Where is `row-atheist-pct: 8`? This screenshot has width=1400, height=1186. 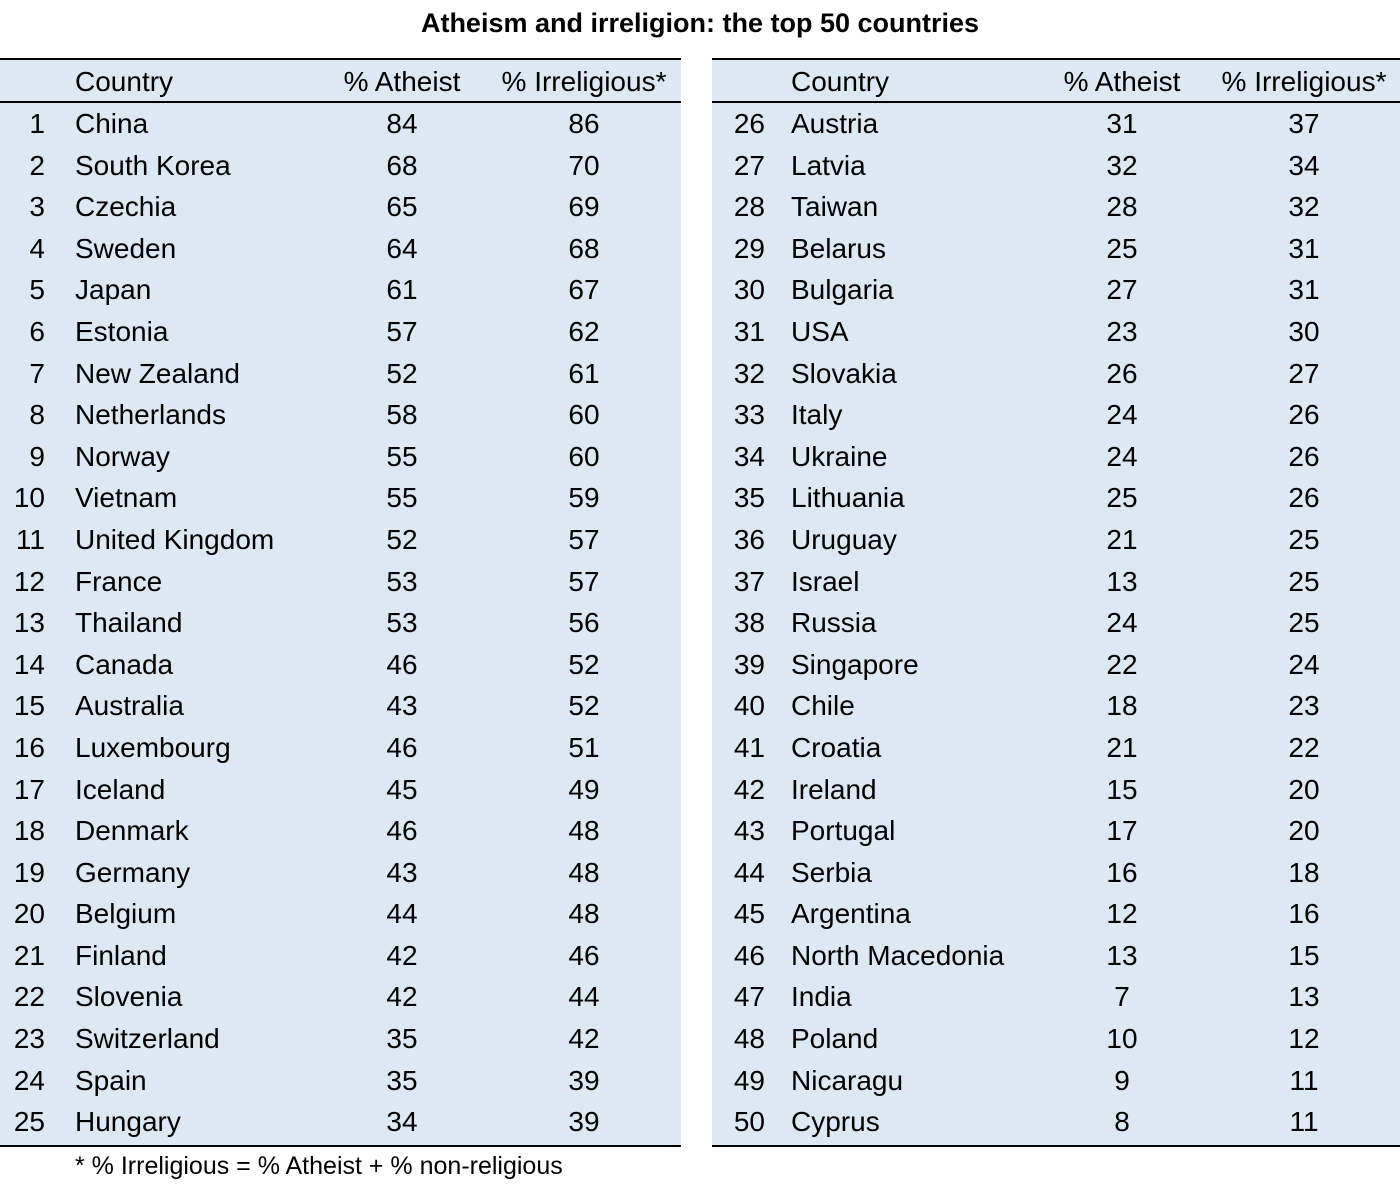
row-atheist-pct: 8 is located at coordinates (1122, 1122).